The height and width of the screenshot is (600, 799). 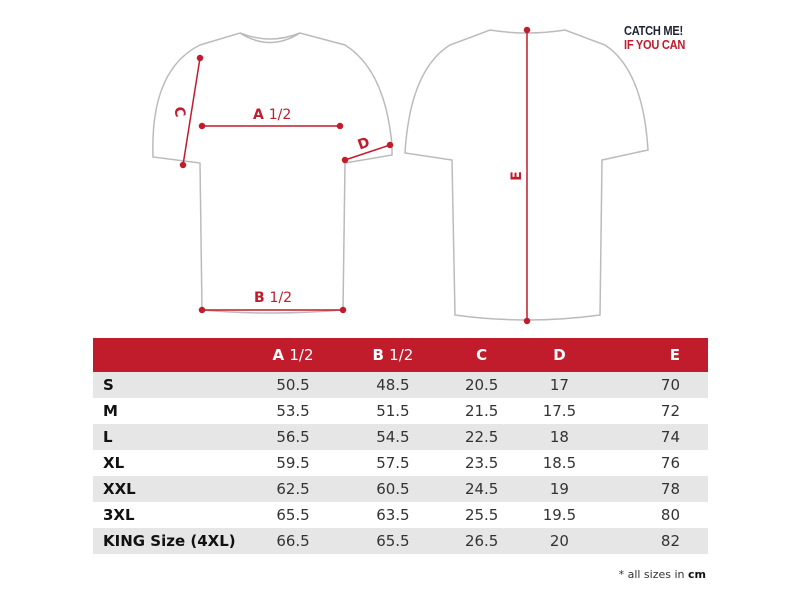 What do you see at coordinates (481, 385) in the screenshot?
I see `value-cell: 20.5` at bounding box center [481, 385].